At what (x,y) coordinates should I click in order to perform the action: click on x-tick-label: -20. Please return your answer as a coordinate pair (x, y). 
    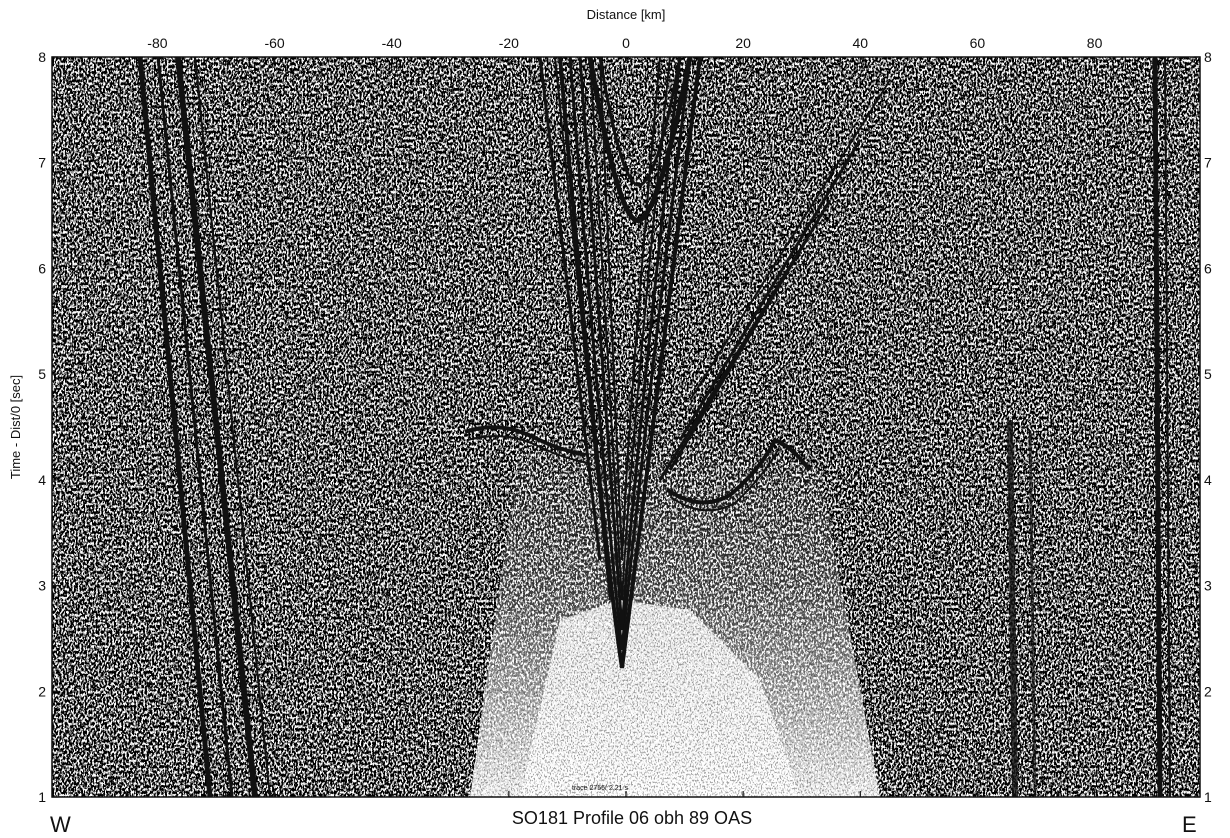
    Looking at the image, I should click on (509, 43).